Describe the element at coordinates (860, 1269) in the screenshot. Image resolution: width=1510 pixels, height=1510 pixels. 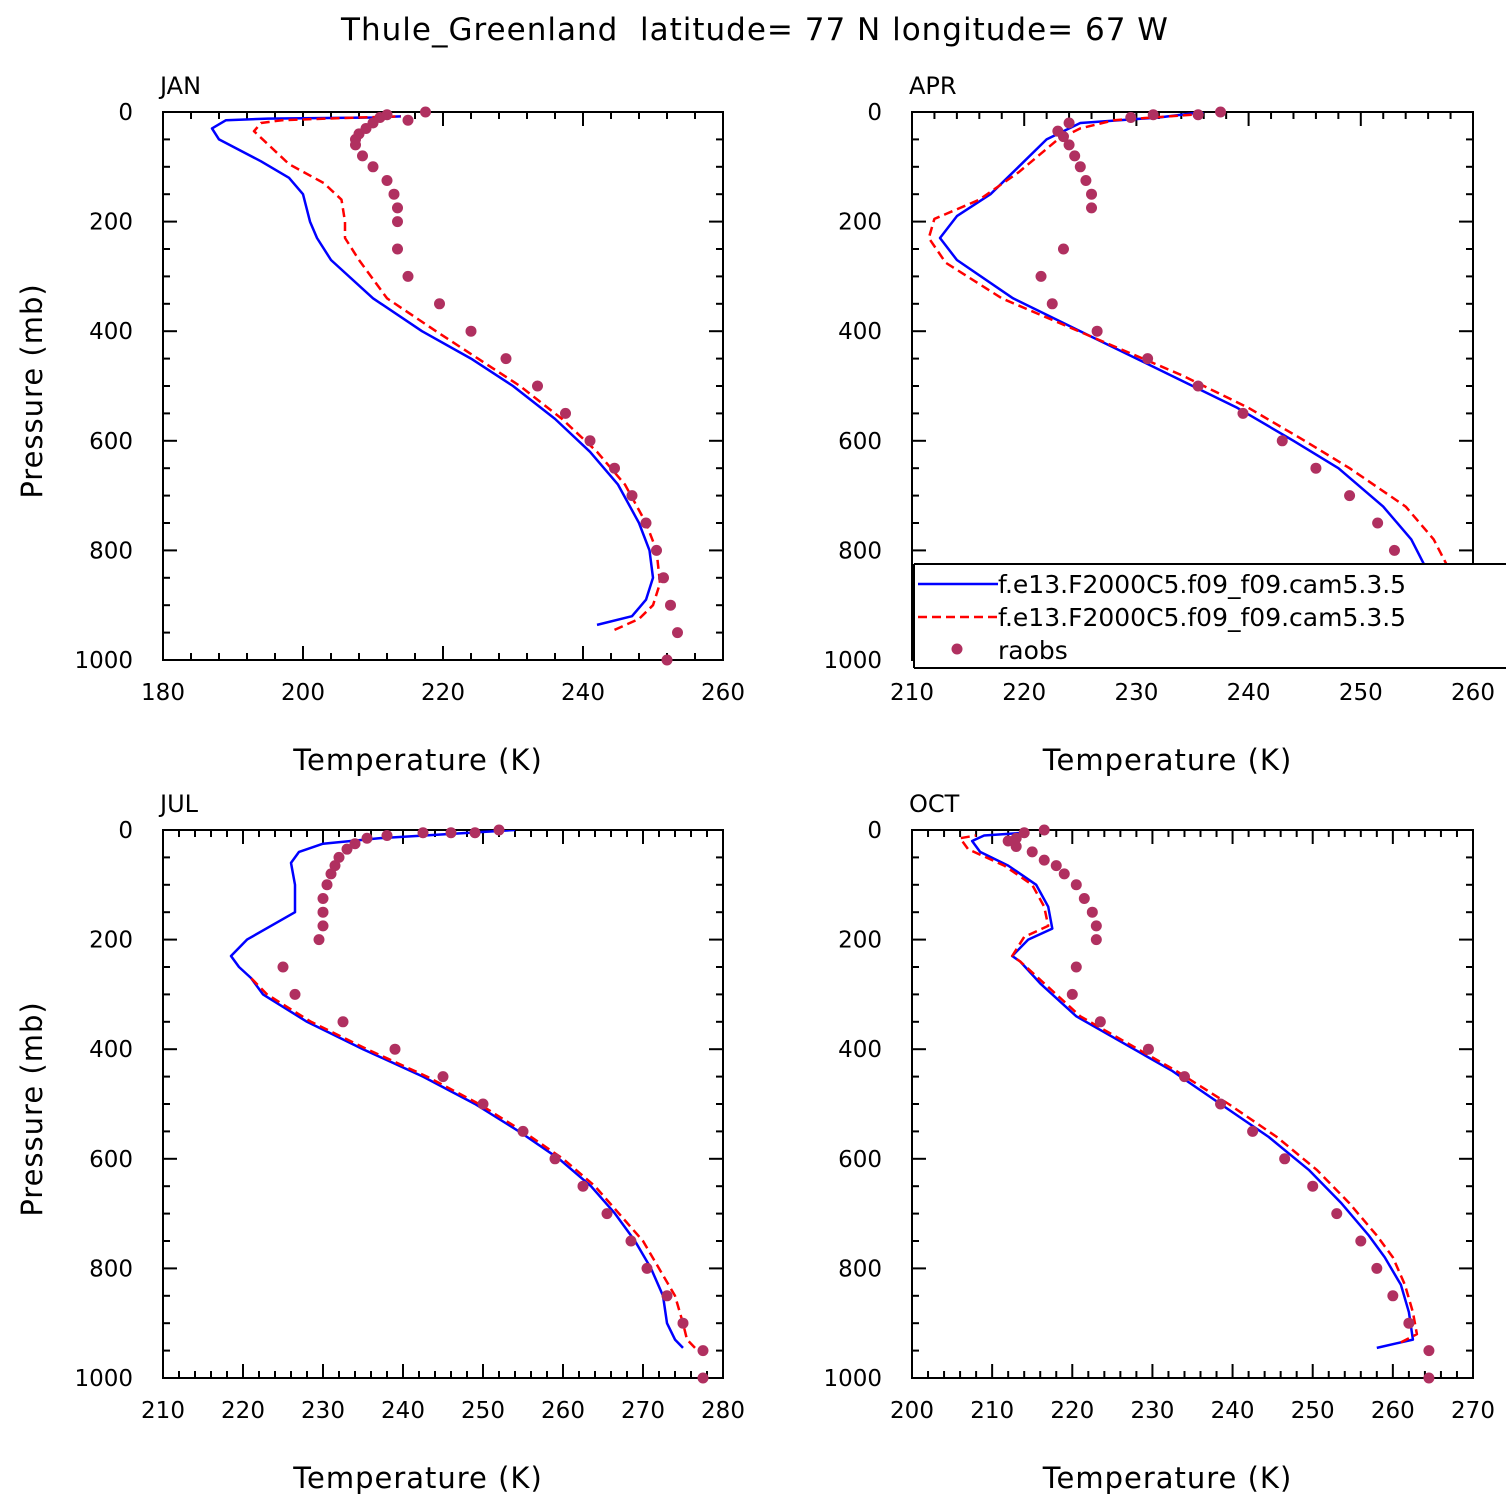
I see `y-tick-label: 800` at that location.